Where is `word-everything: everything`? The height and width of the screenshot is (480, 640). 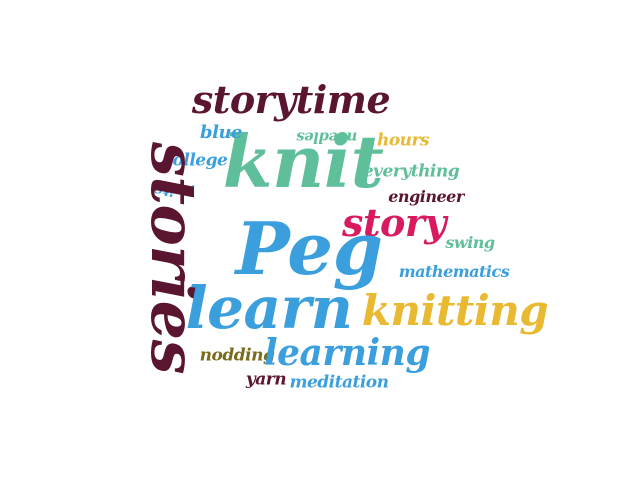
word-everything: everything is located at coordinates (411, 171).